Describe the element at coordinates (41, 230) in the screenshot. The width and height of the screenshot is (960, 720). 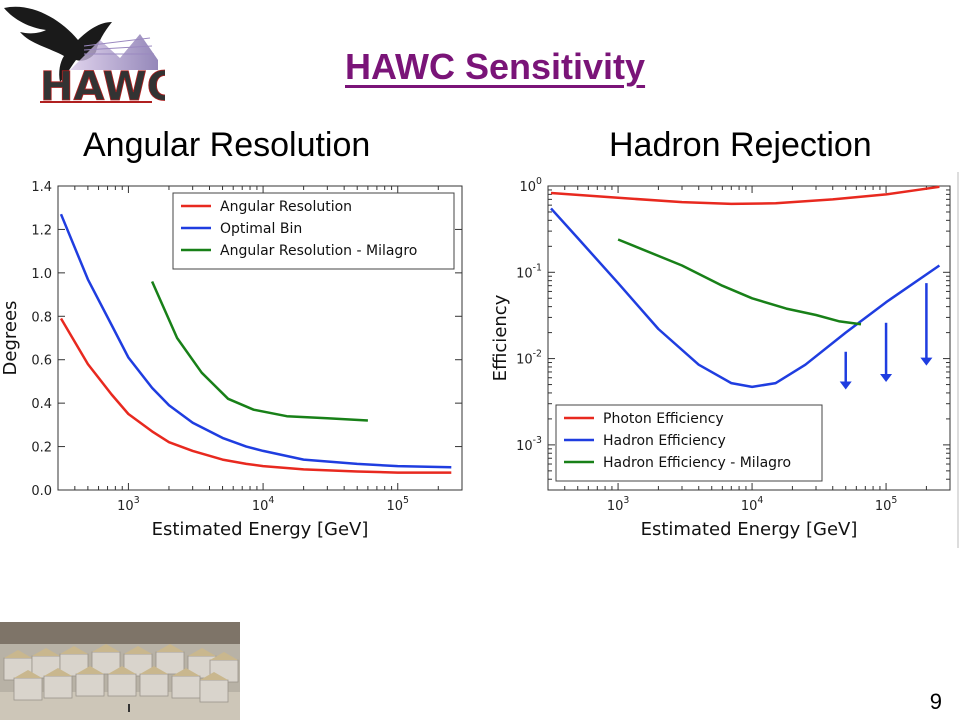
I see `y-tick-label: 1.2` at that location.